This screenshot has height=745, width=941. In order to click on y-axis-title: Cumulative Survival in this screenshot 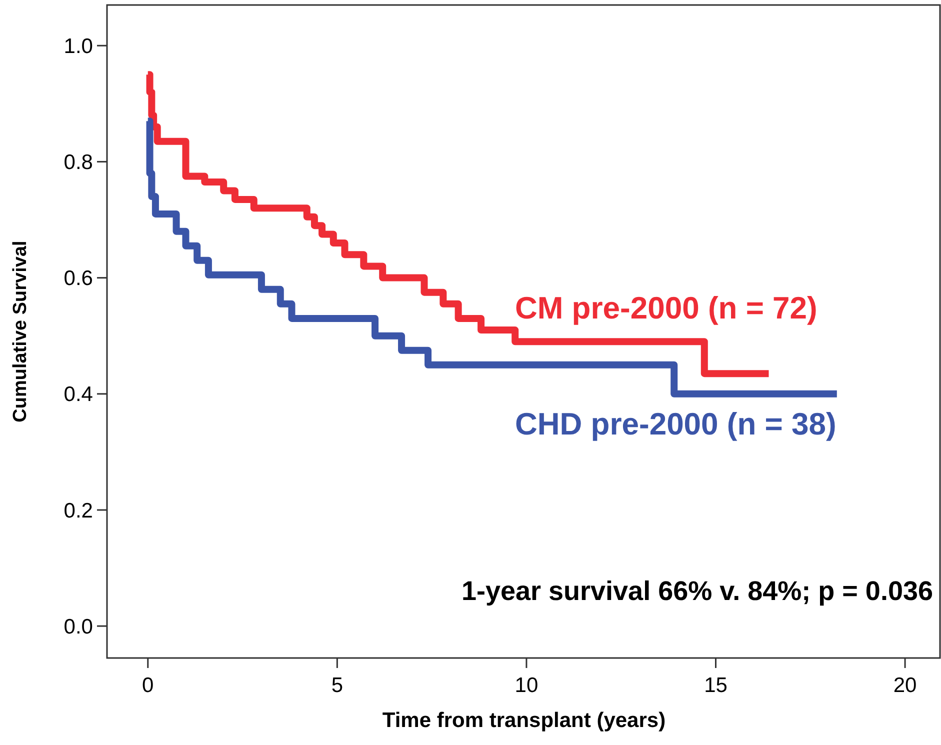, I will do `click(20, 331)`.